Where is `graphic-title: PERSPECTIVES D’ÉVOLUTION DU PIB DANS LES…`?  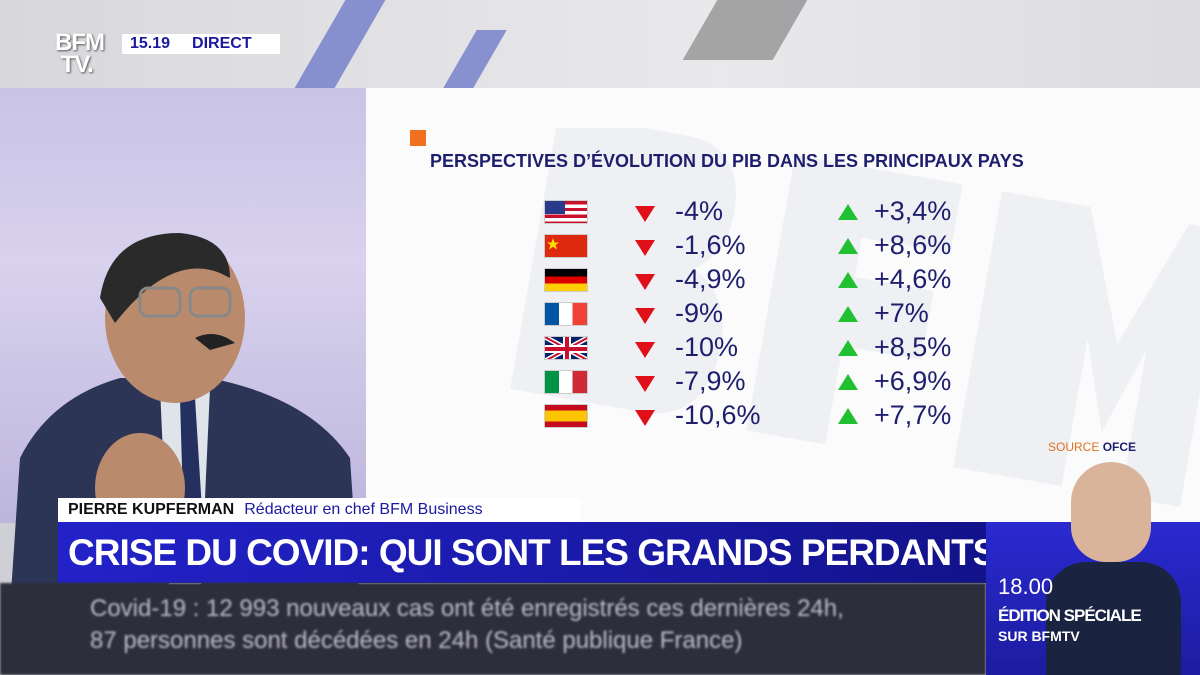
graphic-title: PERSPECTIVES D’ÉVOLUTION DU PIB DANS LES… is located at coordinates (727, 161).